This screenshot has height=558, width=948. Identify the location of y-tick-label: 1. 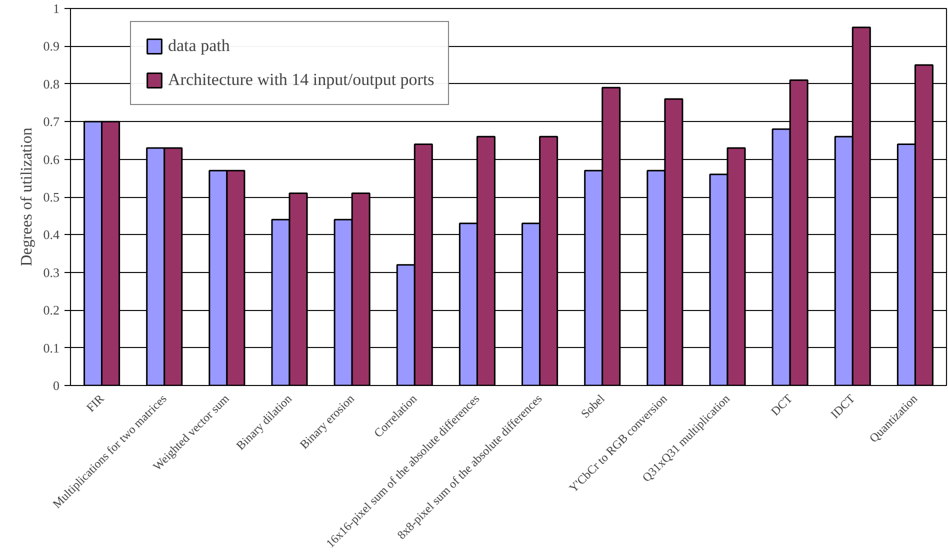
(56, 8).